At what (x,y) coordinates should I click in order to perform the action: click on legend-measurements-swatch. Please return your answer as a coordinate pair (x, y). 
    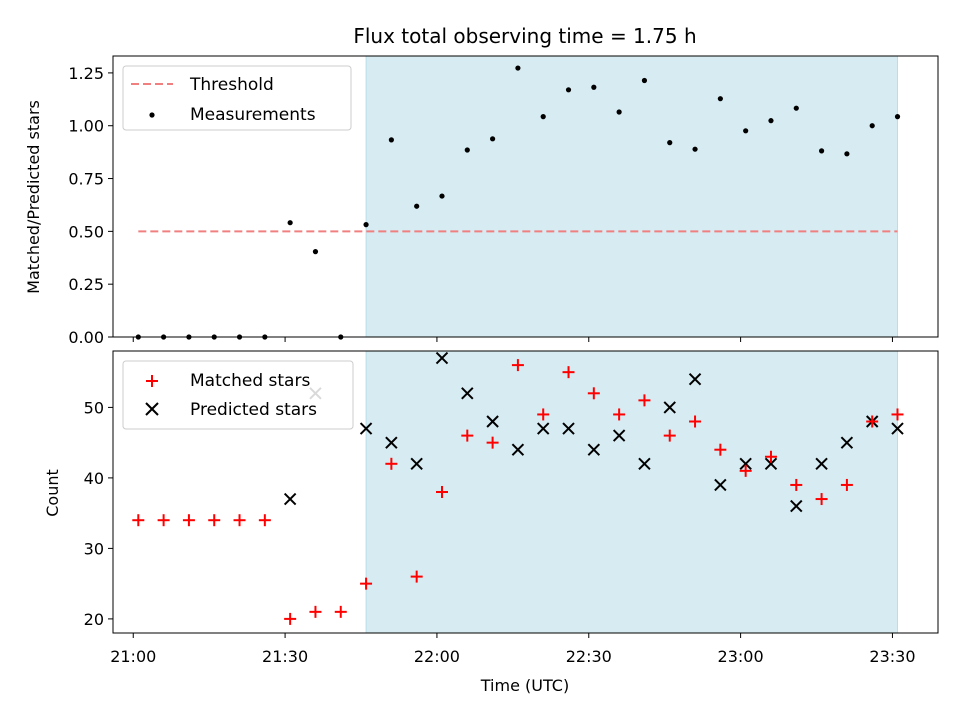
    Looking at the image, I should click on (152, 115).